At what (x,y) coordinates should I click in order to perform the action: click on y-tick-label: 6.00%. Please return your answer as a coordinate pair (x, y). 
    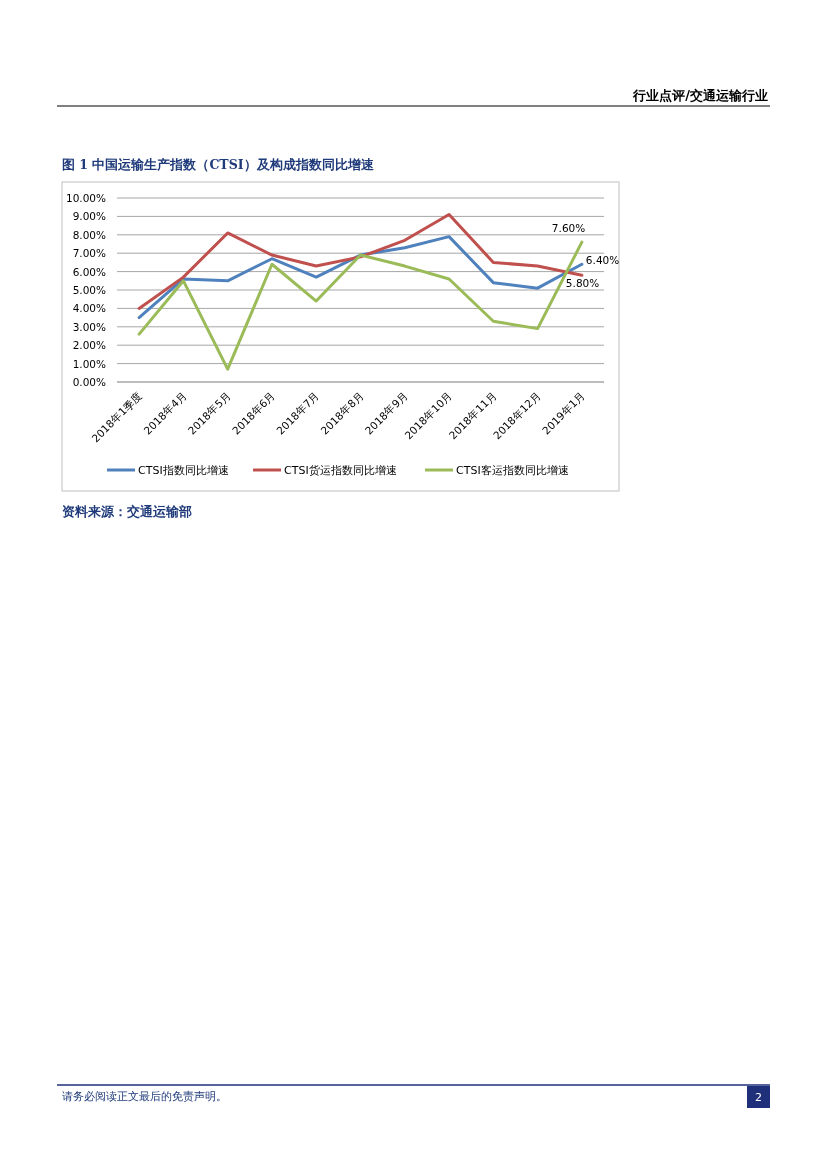
    Looking at the image, I should click on (89, 271).